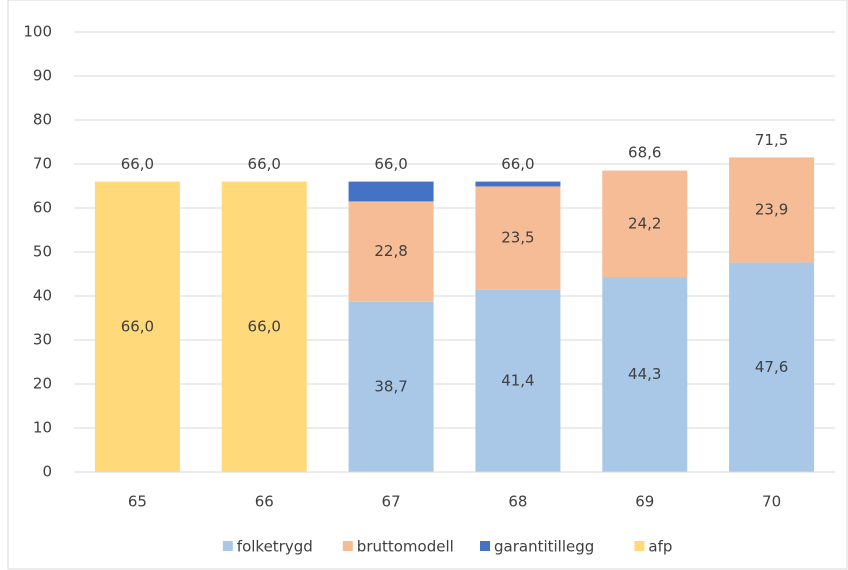 This screenshot has width=848, height=570. What do you see at coordinates (42, 340) in the screenshot?
I see `y-tick-label: 30` at bounding box center [42, 340].